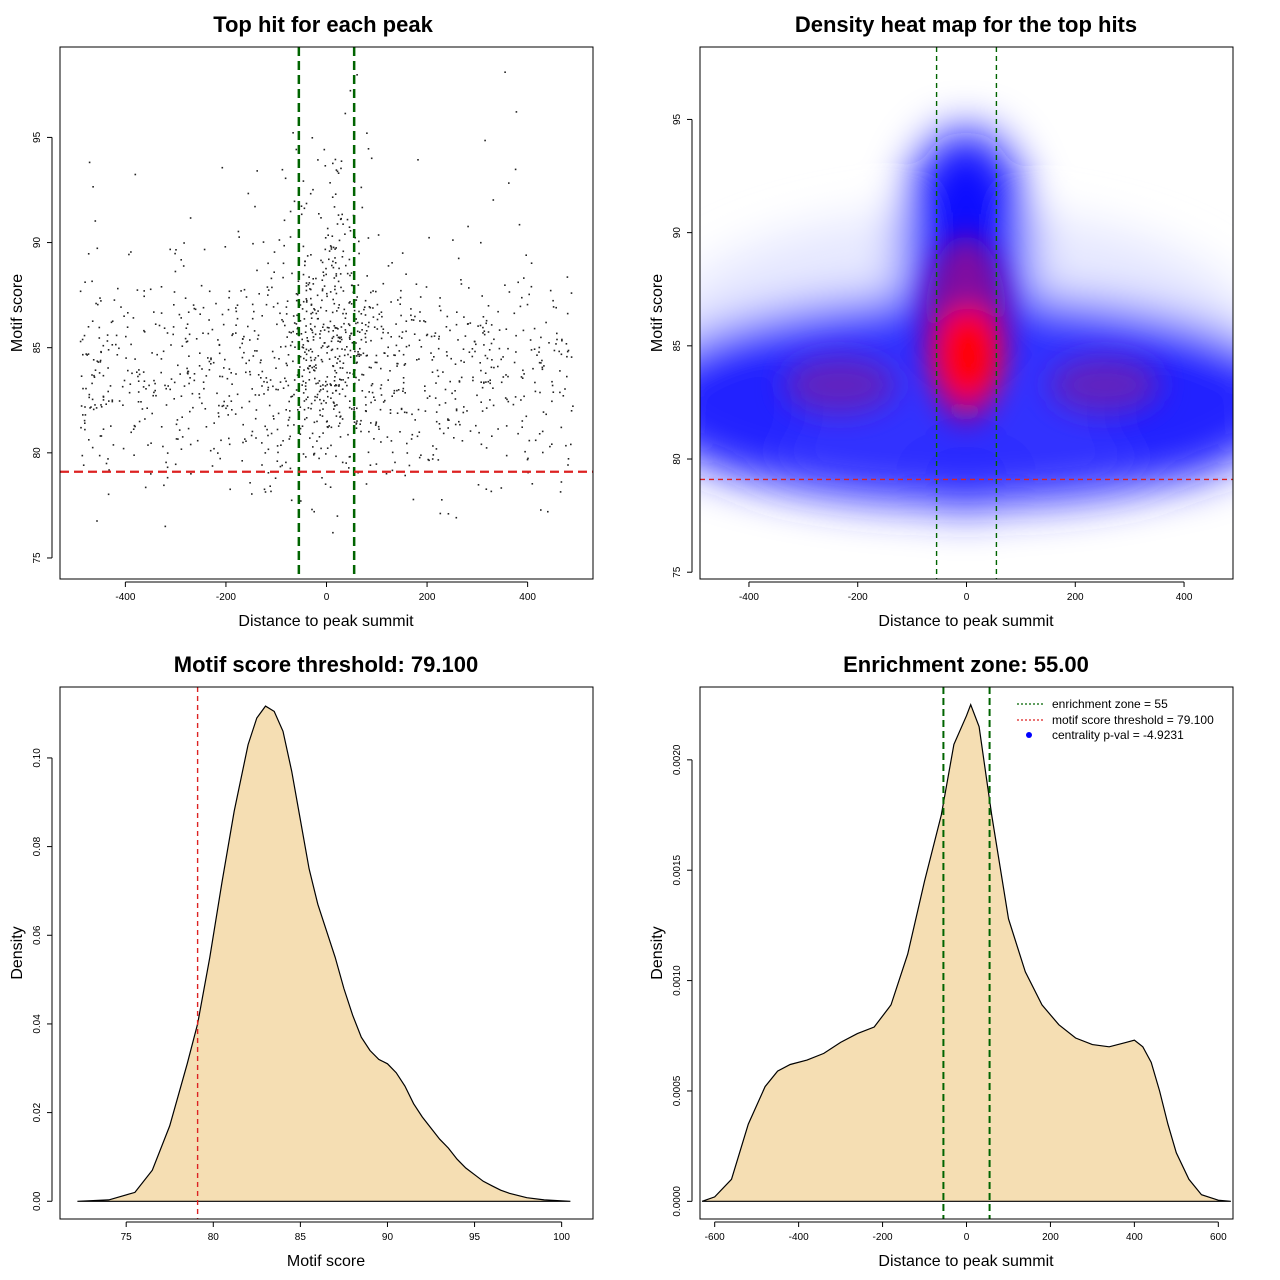 The width and height of the screenshot is (1280, 1280). Describe the element at coordinates (17, 952) in the screenshot. I see `y-axis-label: Density` at that location.